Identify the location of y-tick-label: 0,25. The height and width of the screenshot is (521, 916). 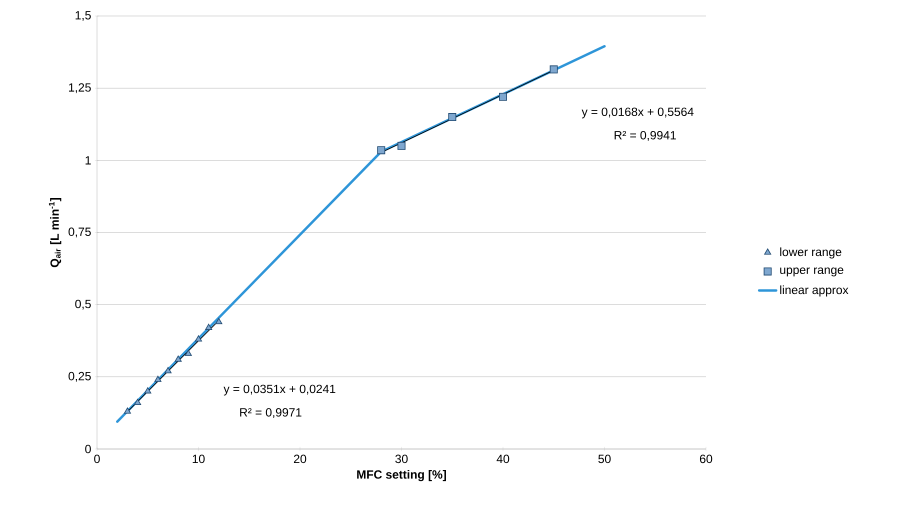
(79, 377).